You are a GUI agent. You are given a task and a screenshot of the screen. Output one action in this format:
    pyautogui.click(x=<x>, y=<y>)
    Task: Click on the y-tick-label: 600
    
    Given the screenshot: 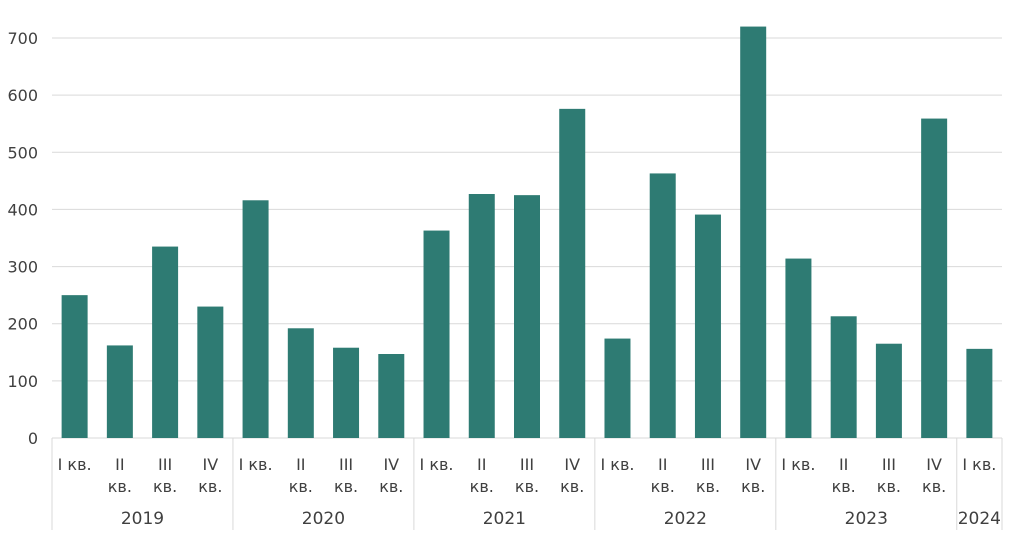 What is the action you would take?
    pyautogui.click(x=22, y=95)
    